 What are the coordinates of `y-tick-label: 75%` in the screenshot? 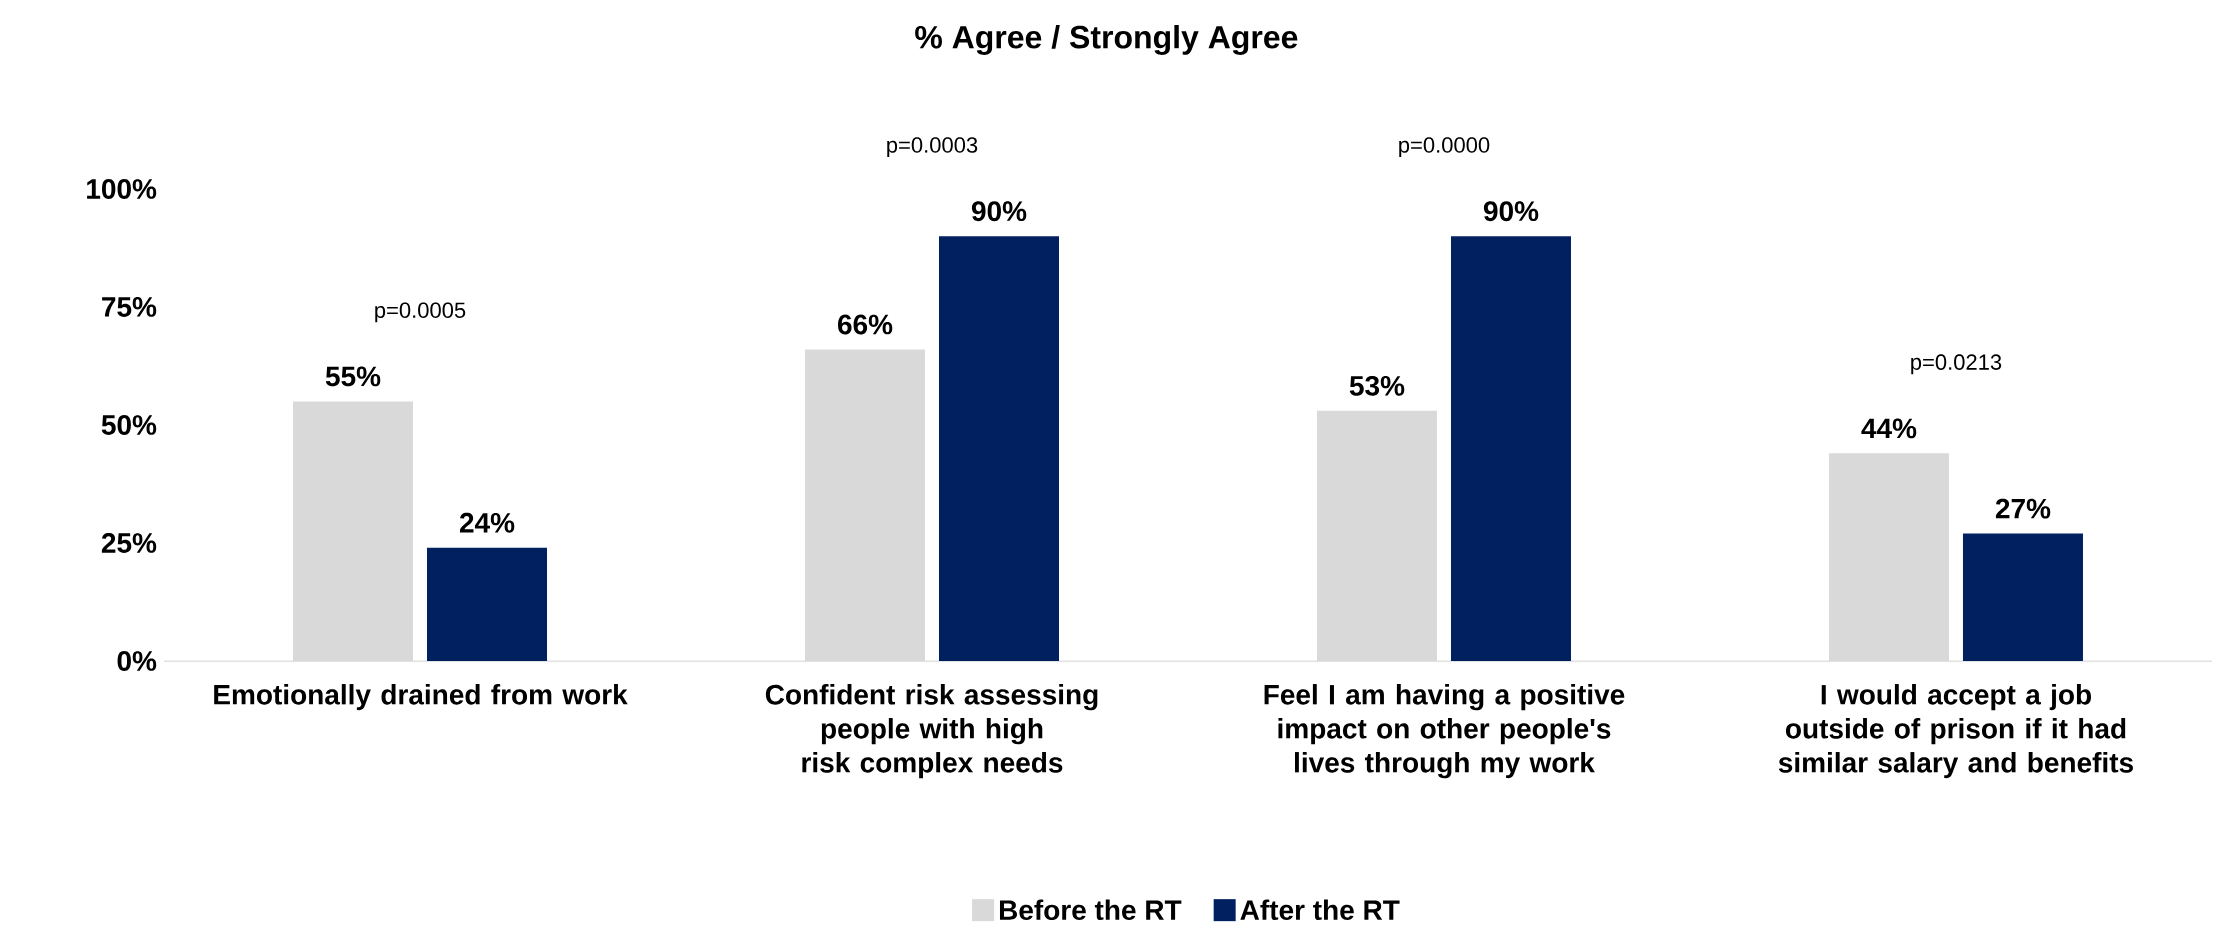 It's located at (129, 307).